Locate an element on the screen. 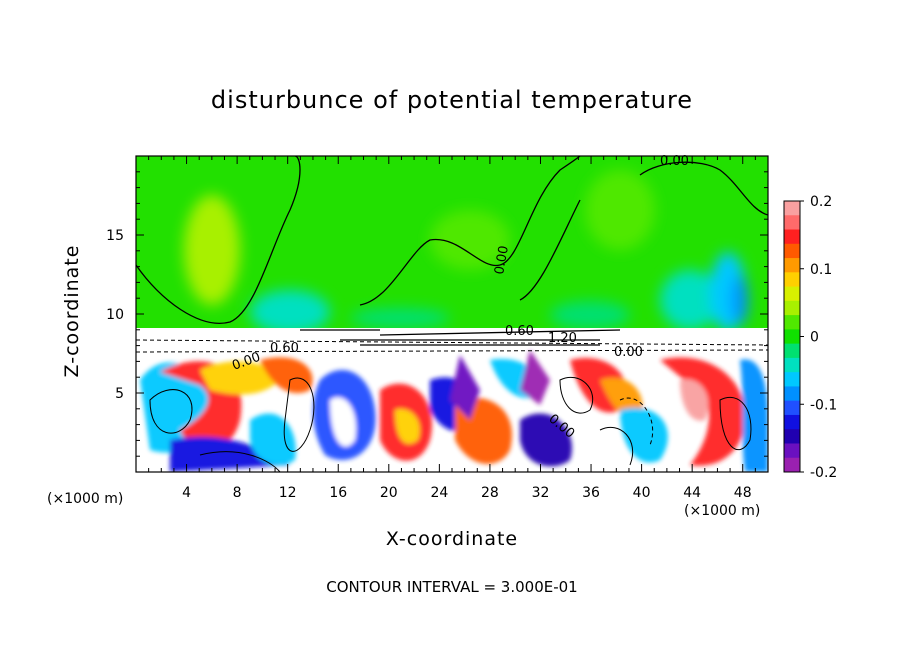  contour-label: 1.20 is located at coordinates (562, 338).